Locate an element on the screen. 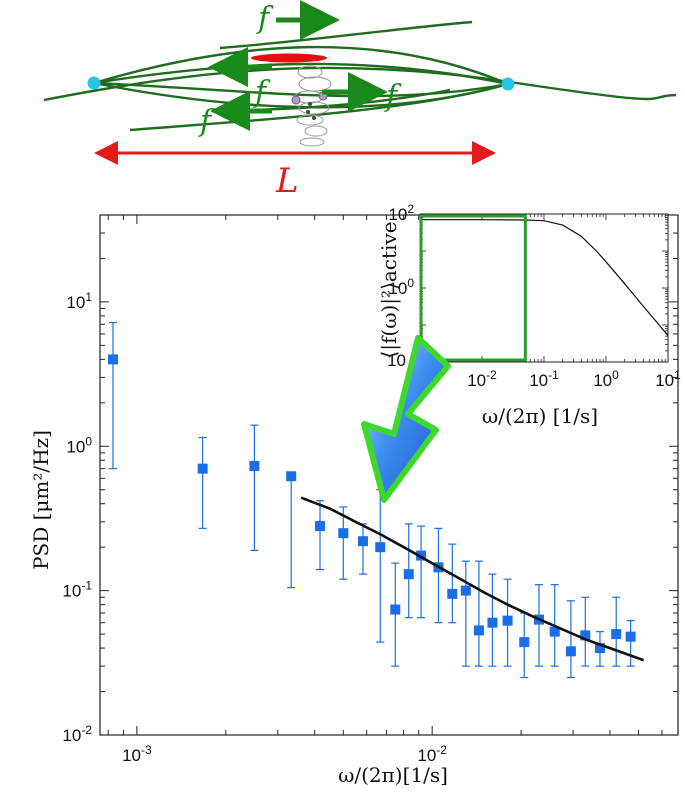  y-tick-label: 10⁰ is located at coordinates (79, 445).